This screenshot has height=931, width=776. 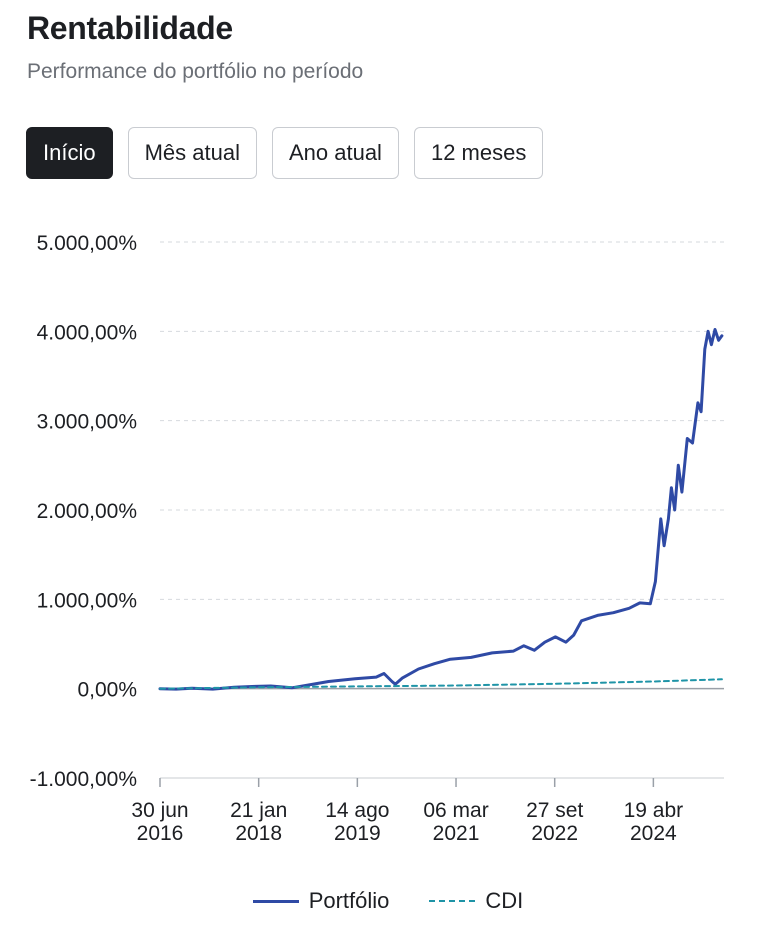 What do you see at coordinates (452, 901) in the screenshot?
I see `legend-swatch-cdi` at bounding box center [452, 901].